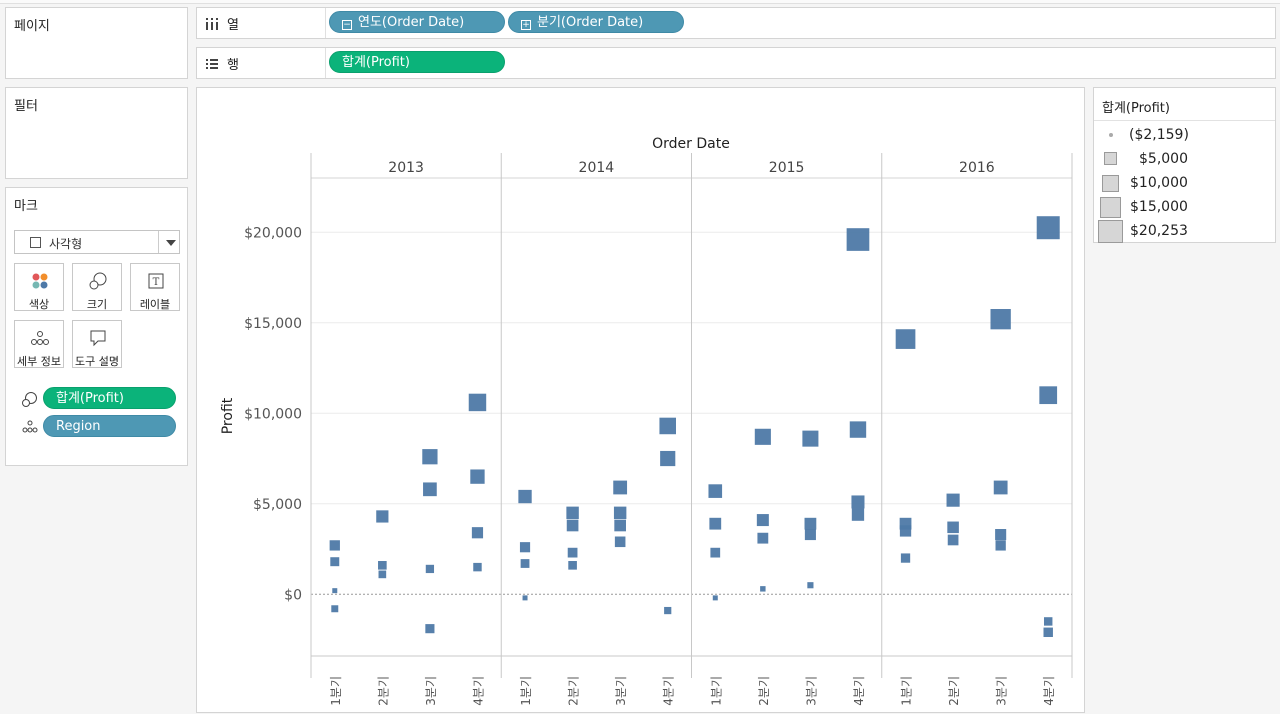 The height and width of the screenshot is (714, 1280). What do you see at coordinates (597, 168) in the screenshot?
I see `year-header-label: 2014` at bounding box center [597, 168].